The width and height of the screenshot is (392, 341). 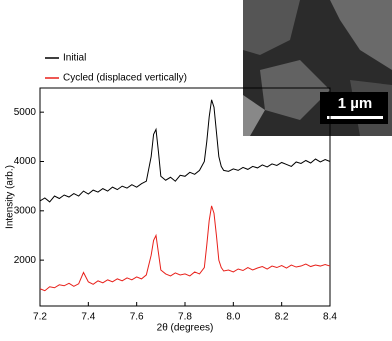 What do you see at coordinates (330, 317) in the screenshot?
I see `x-tick-label: 8.4` at bounding box center [330, 317].